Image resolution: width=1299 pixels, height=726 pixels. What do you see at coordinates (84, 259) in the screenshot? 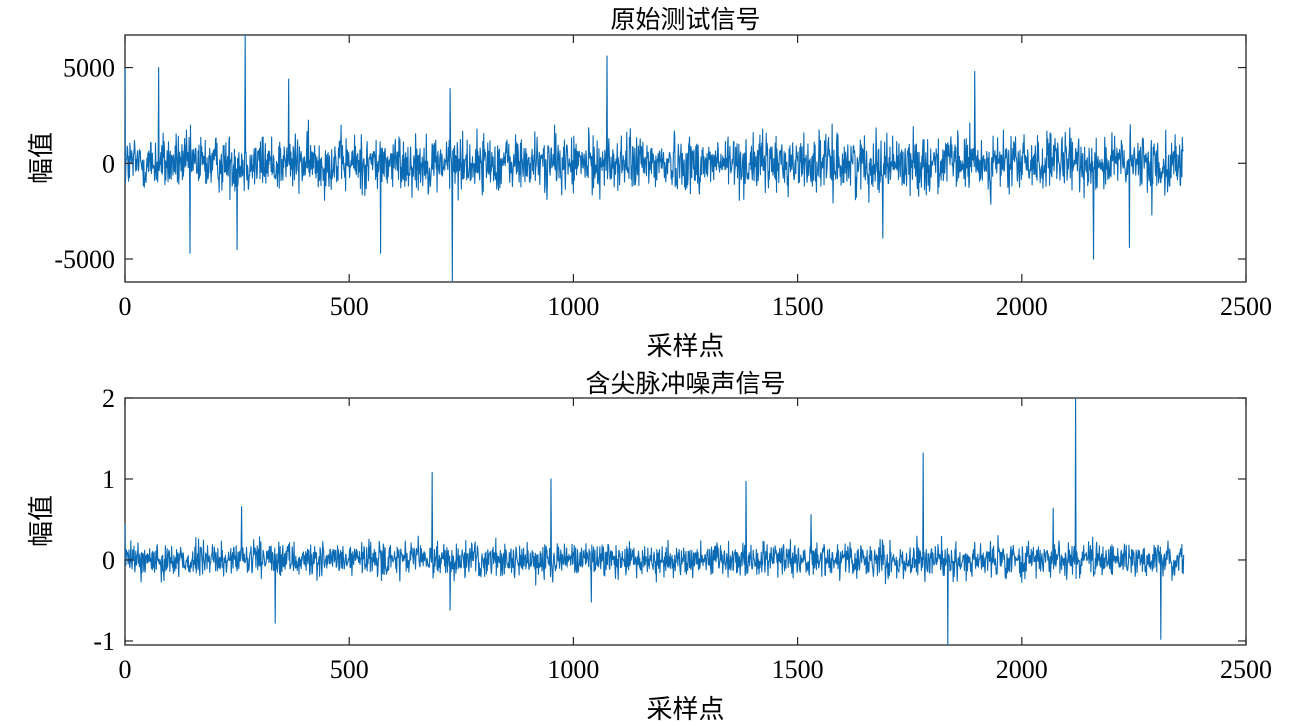
I see `y-tick-label: -5000` at bounding box center [84, 259].